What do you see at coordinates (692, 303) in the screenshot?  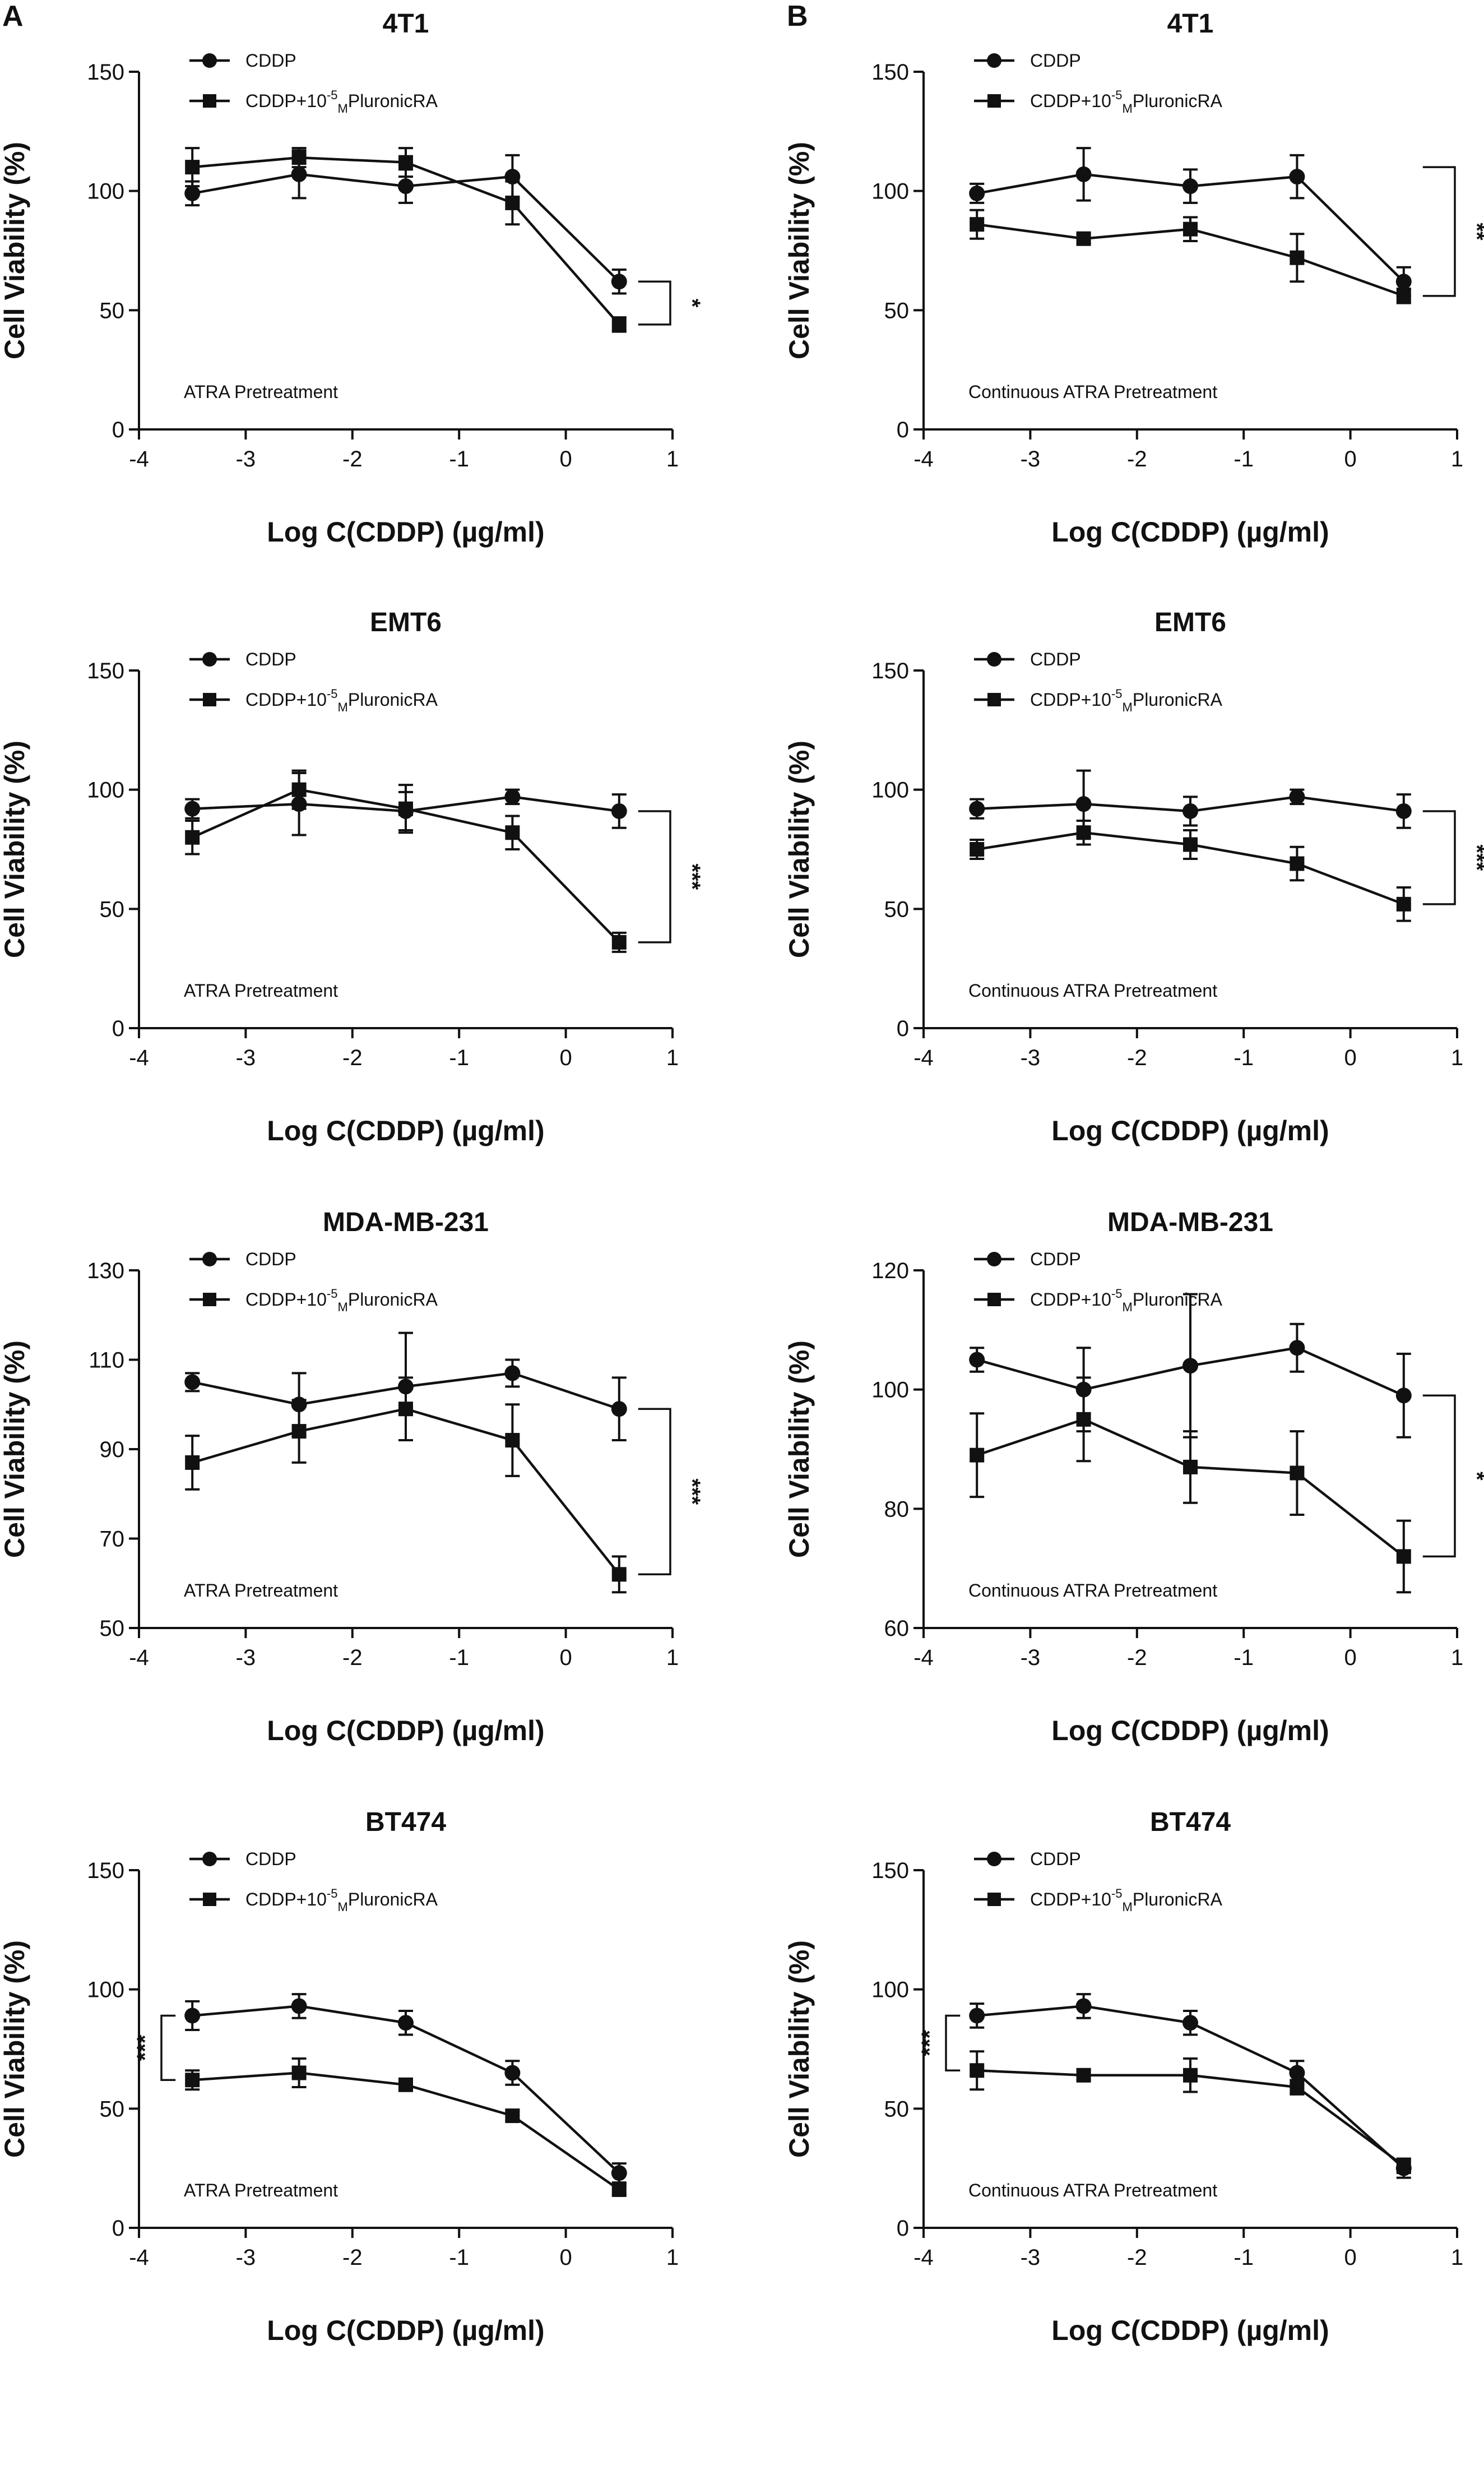 I see `significance-label: *` at bounding box center [692, 303].